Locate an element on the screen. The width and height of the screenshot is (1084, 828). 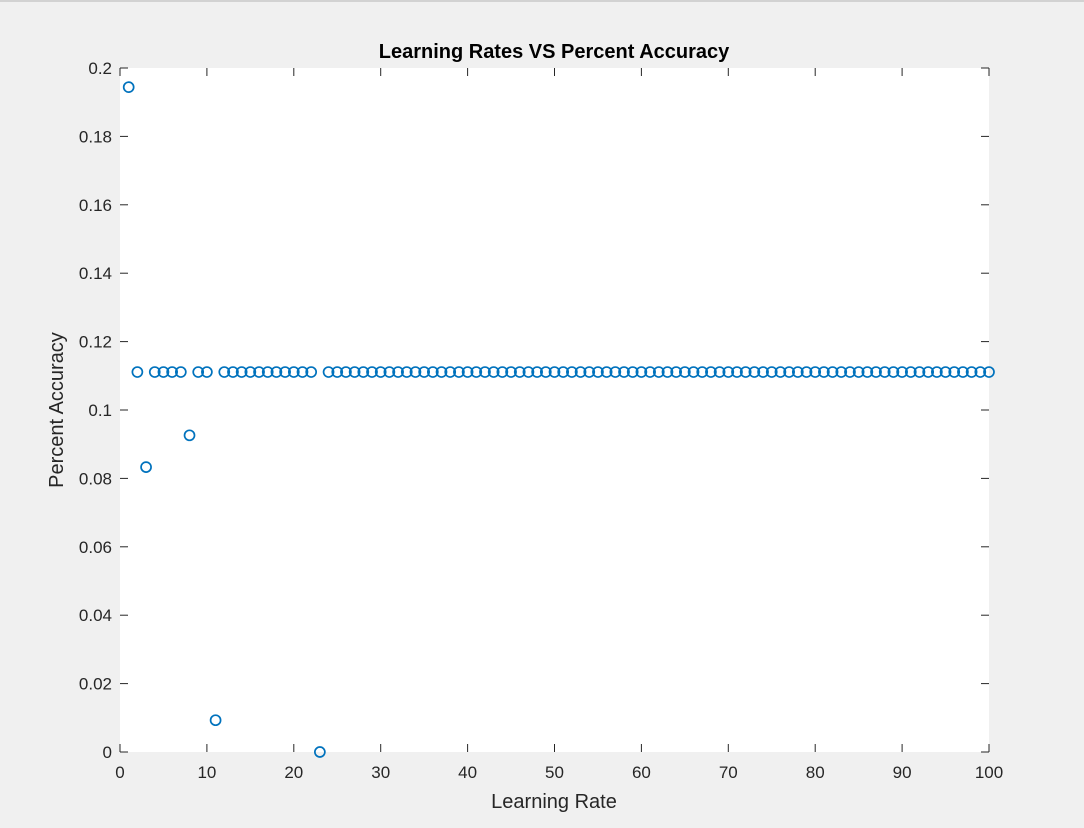
x-tick-label: 80 is located at coordinates (815, 772).